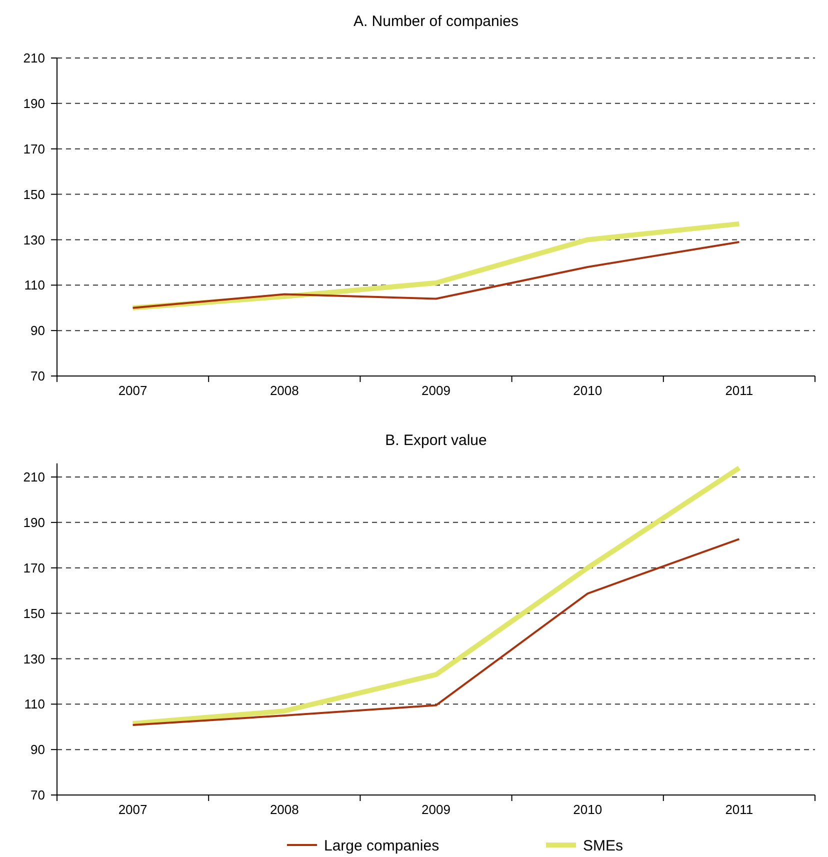 The image size is (828, 857). What do you see at coordinates (436, 21) in the screenshot?
I see `chart-title: A. Number of companies` at bounding box center [436, 21].